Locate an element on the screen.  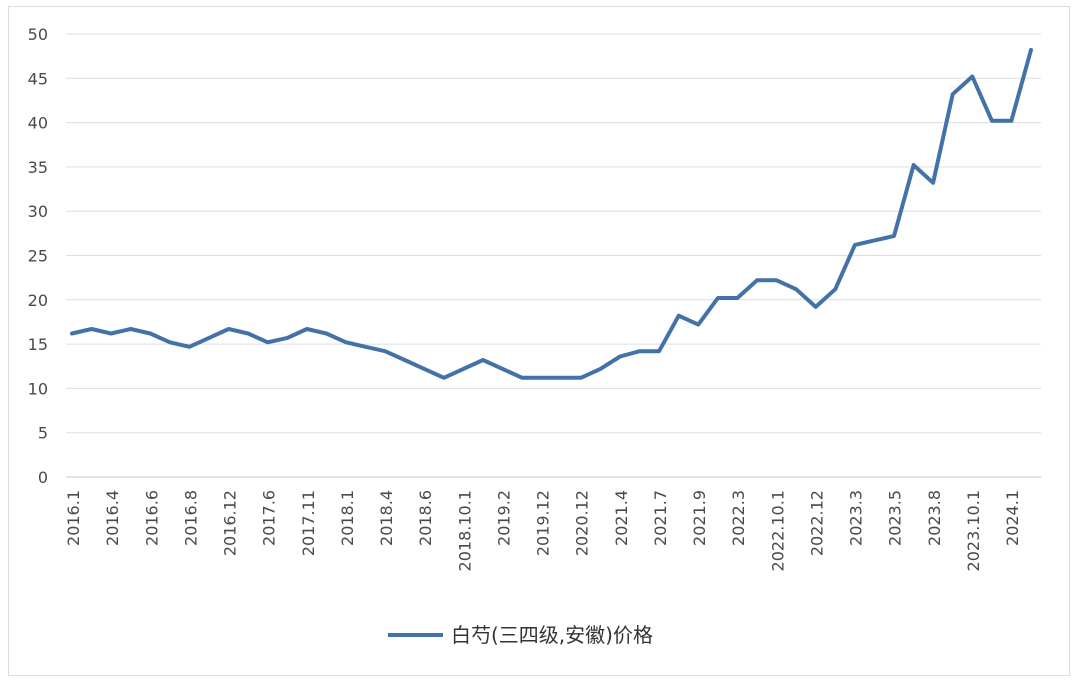
y-tick-label: 50 is located at coordinates (38, 34).